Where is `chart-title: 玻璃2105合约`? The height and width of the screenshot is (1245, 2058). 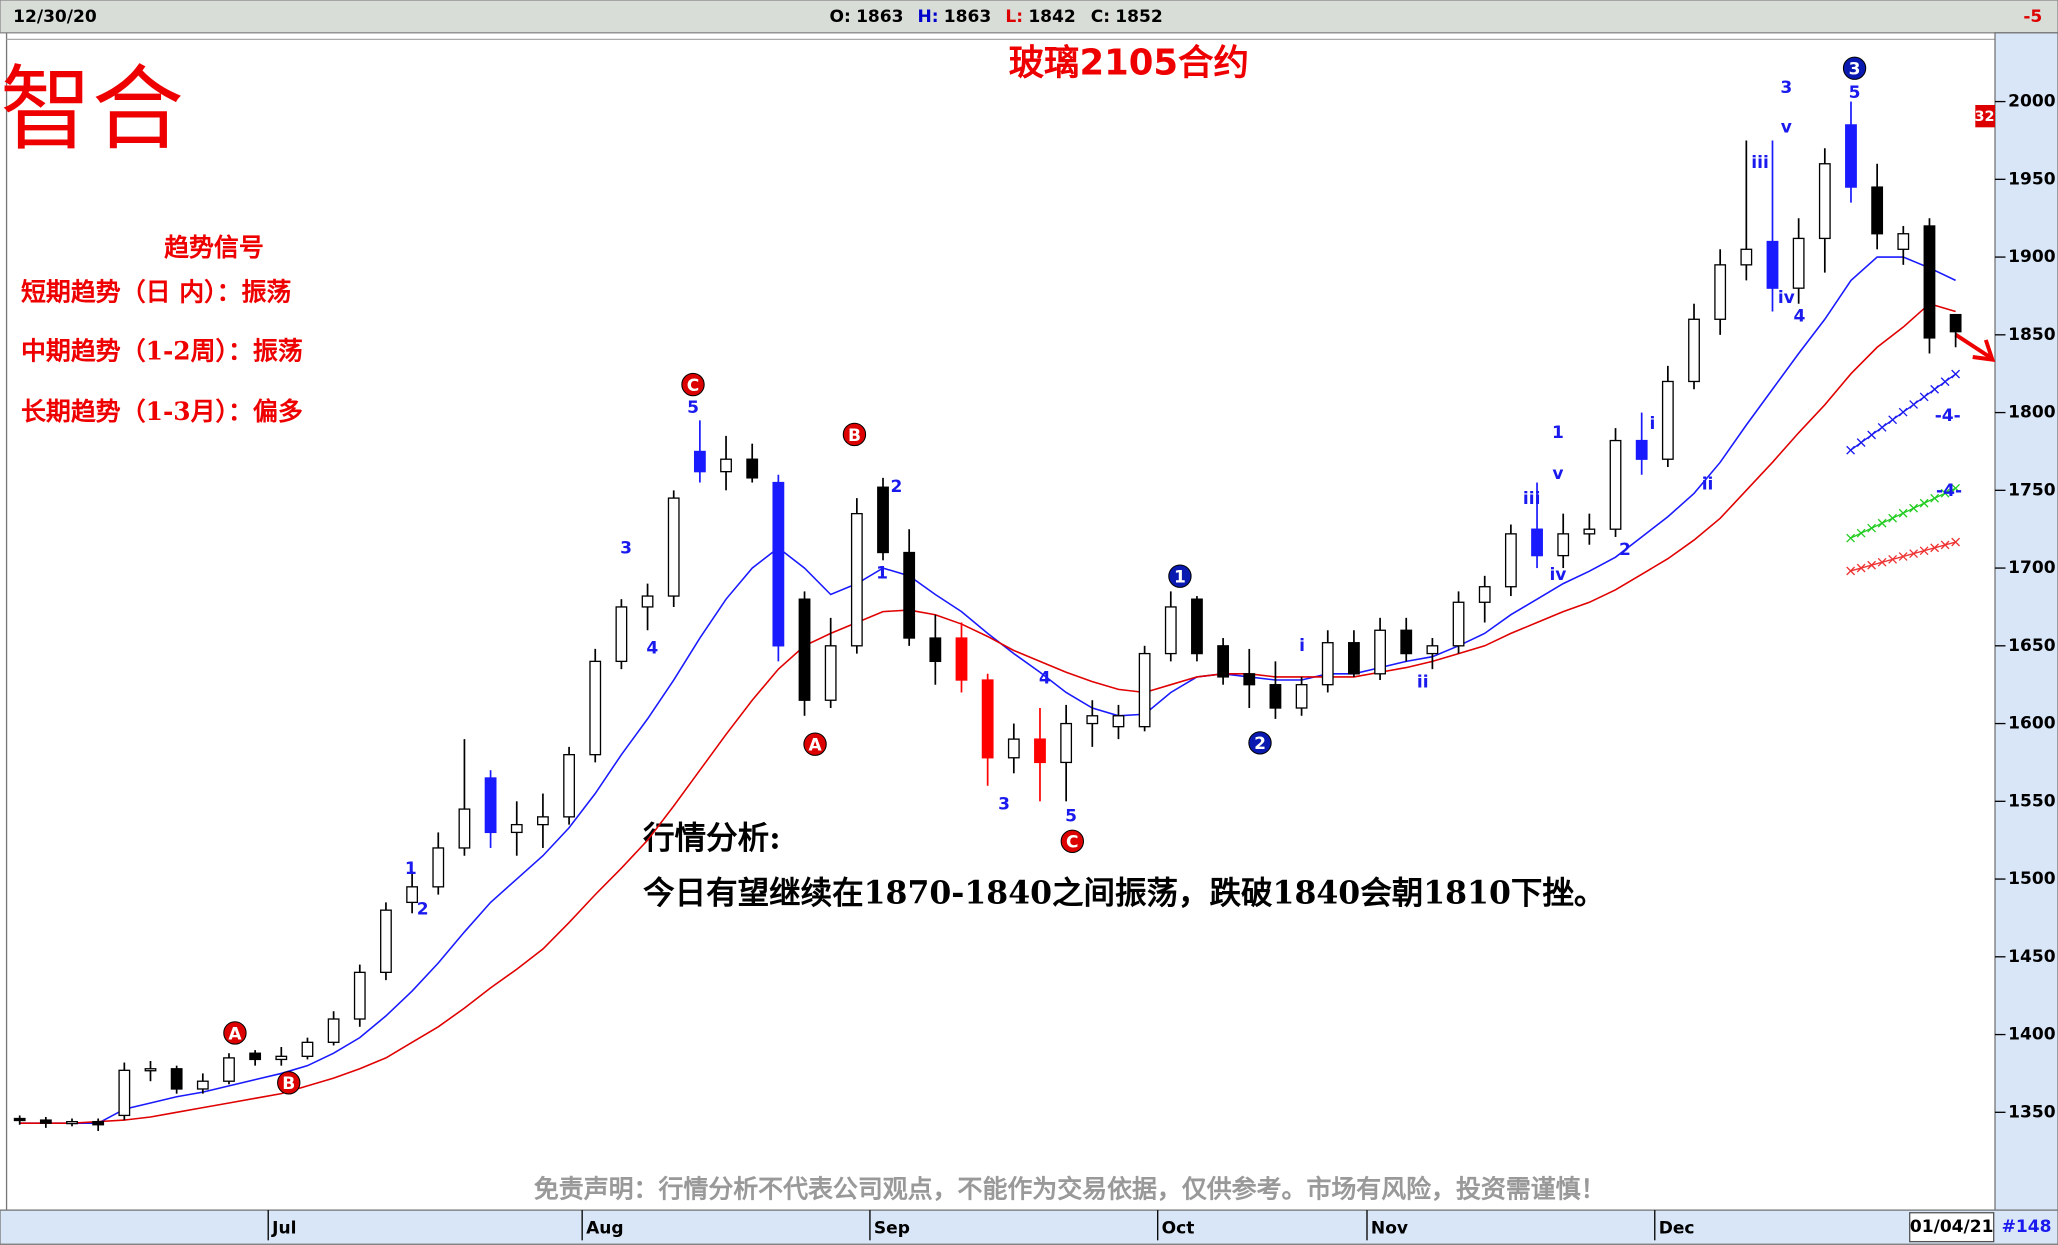
chart-title: 玻璃2105合约 is located at coordinates (1129, 62).